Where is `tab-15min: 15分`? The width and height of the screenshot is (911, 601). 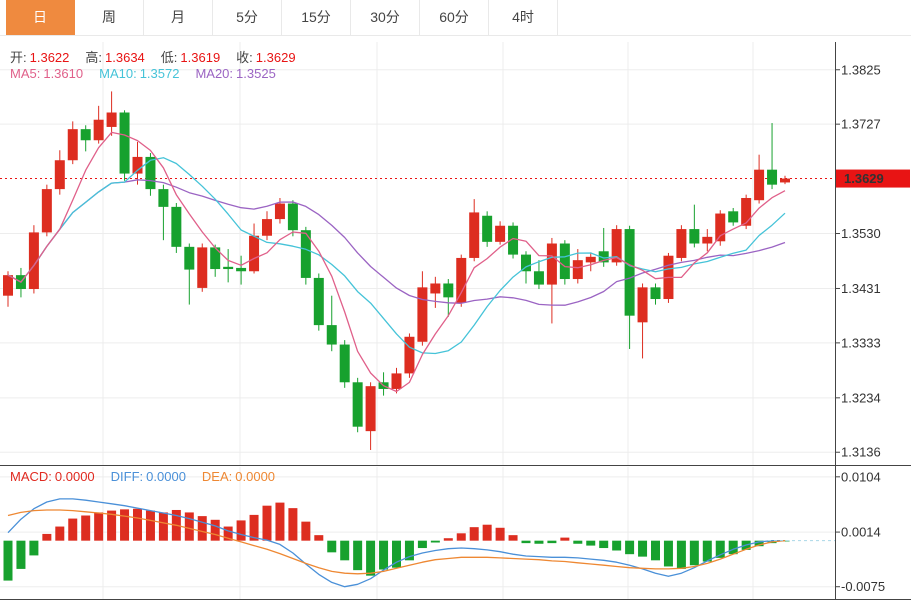 tab-15min: 15分 is located at coordinates (316, 17).